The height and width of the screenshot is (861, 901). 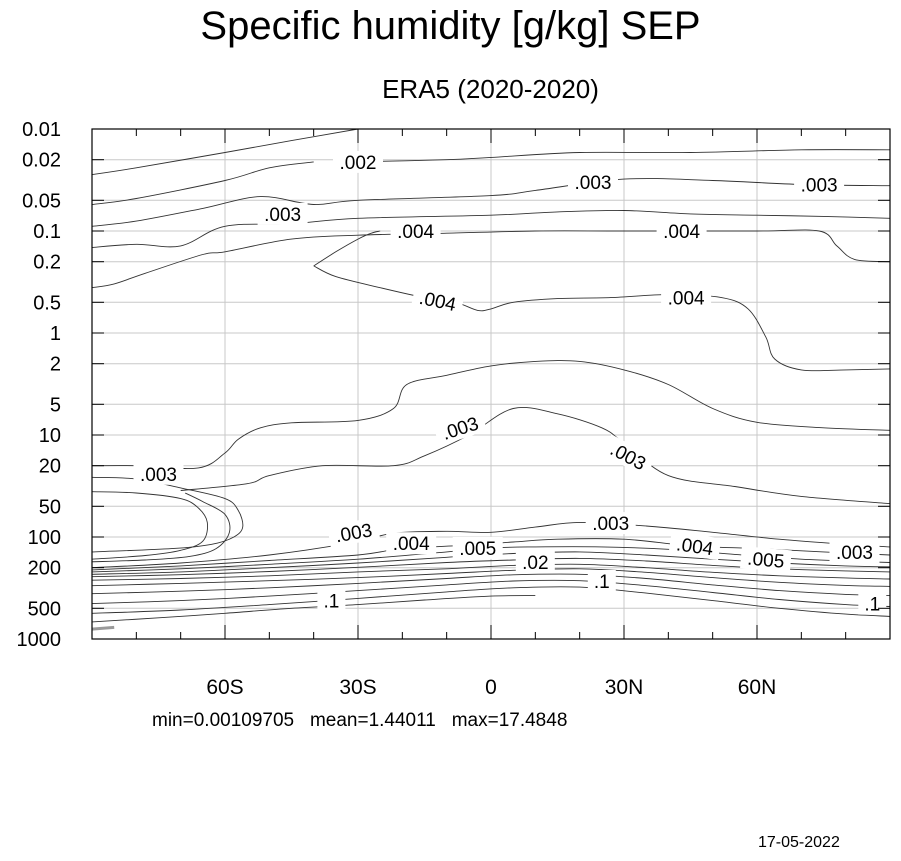 What do you see at coordinates (44, 538) in the screenshot?
I see `y-tick-label: 100` at bounding box center [44, 538].